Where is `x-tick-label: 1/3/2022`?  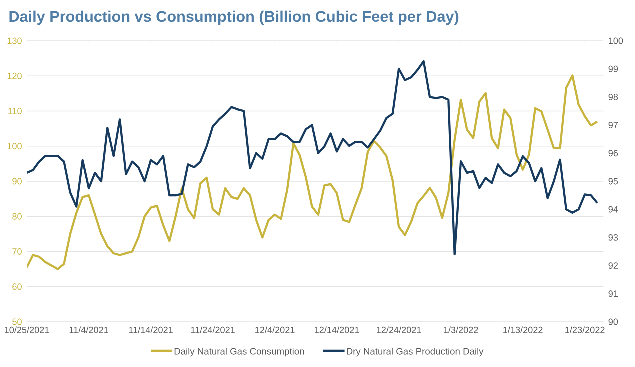
x-tick-label: 1/3/2022 is located at coordinates (461, 330).